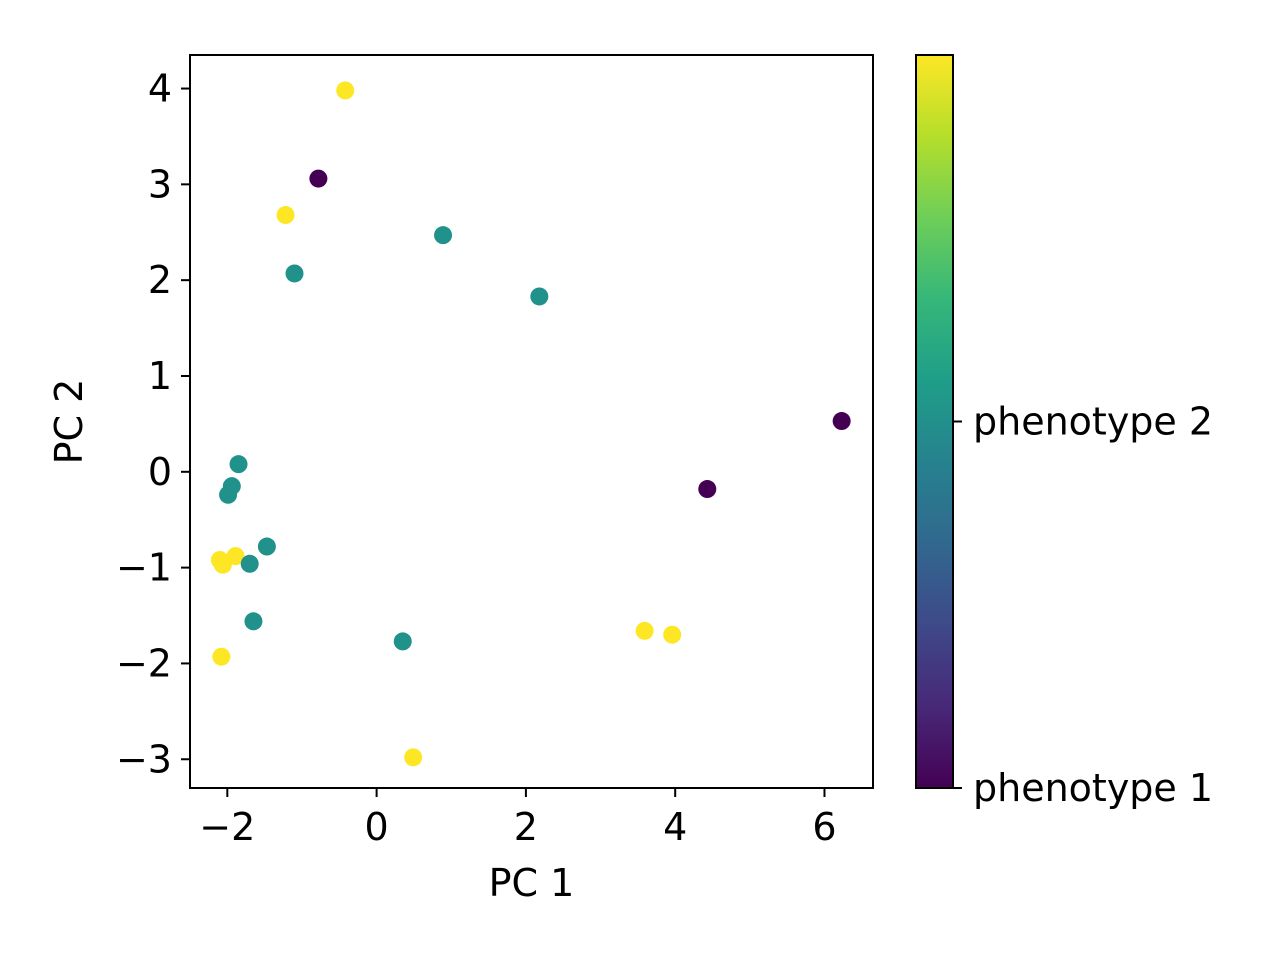  What do you see at coordinates (69, 422) in the screenshot?
I see `y-axis-label: PC 2` at bounding box center [69, 422].